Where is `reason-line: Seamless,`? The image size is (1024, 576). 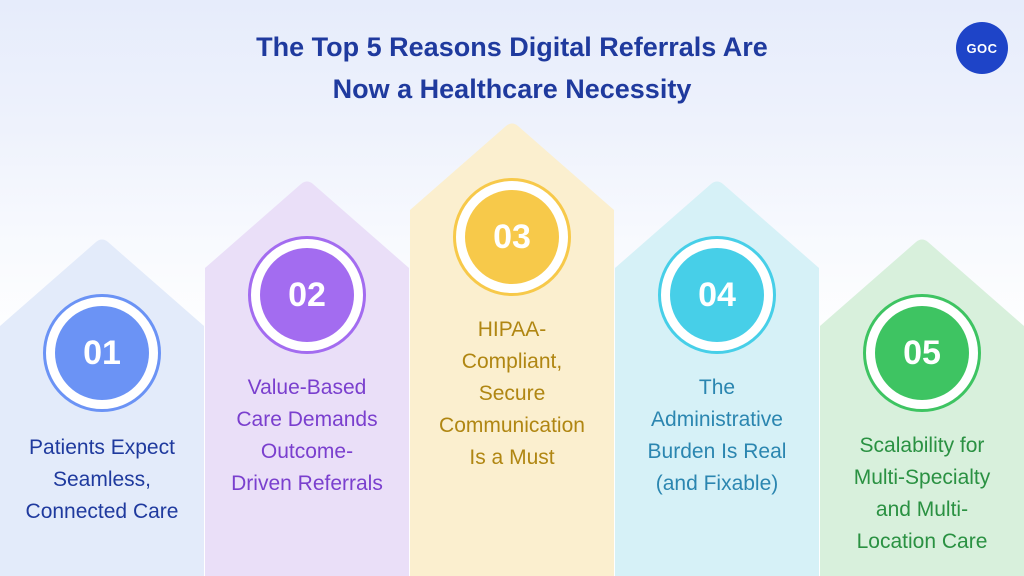 reason-line: Seamless, is located at coordinates (102, 479).